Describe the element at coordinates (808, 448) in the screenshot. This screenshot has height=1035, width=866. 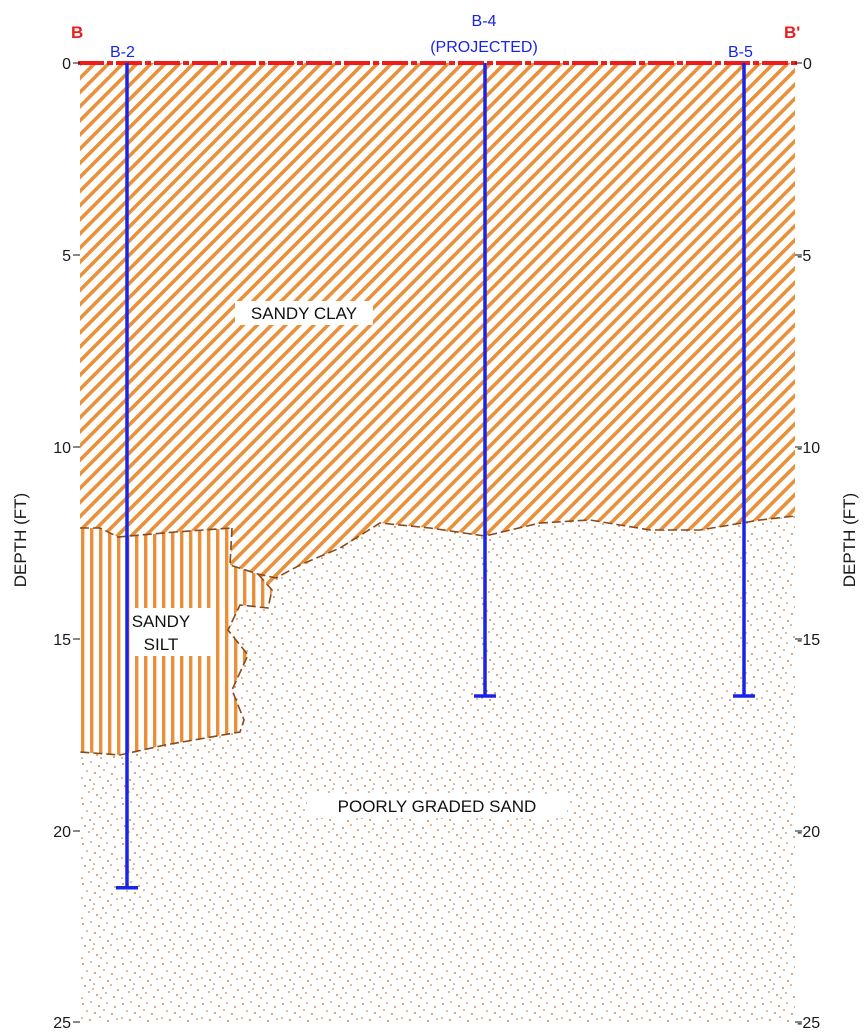
I see `right-tick-10: -10` at that location.